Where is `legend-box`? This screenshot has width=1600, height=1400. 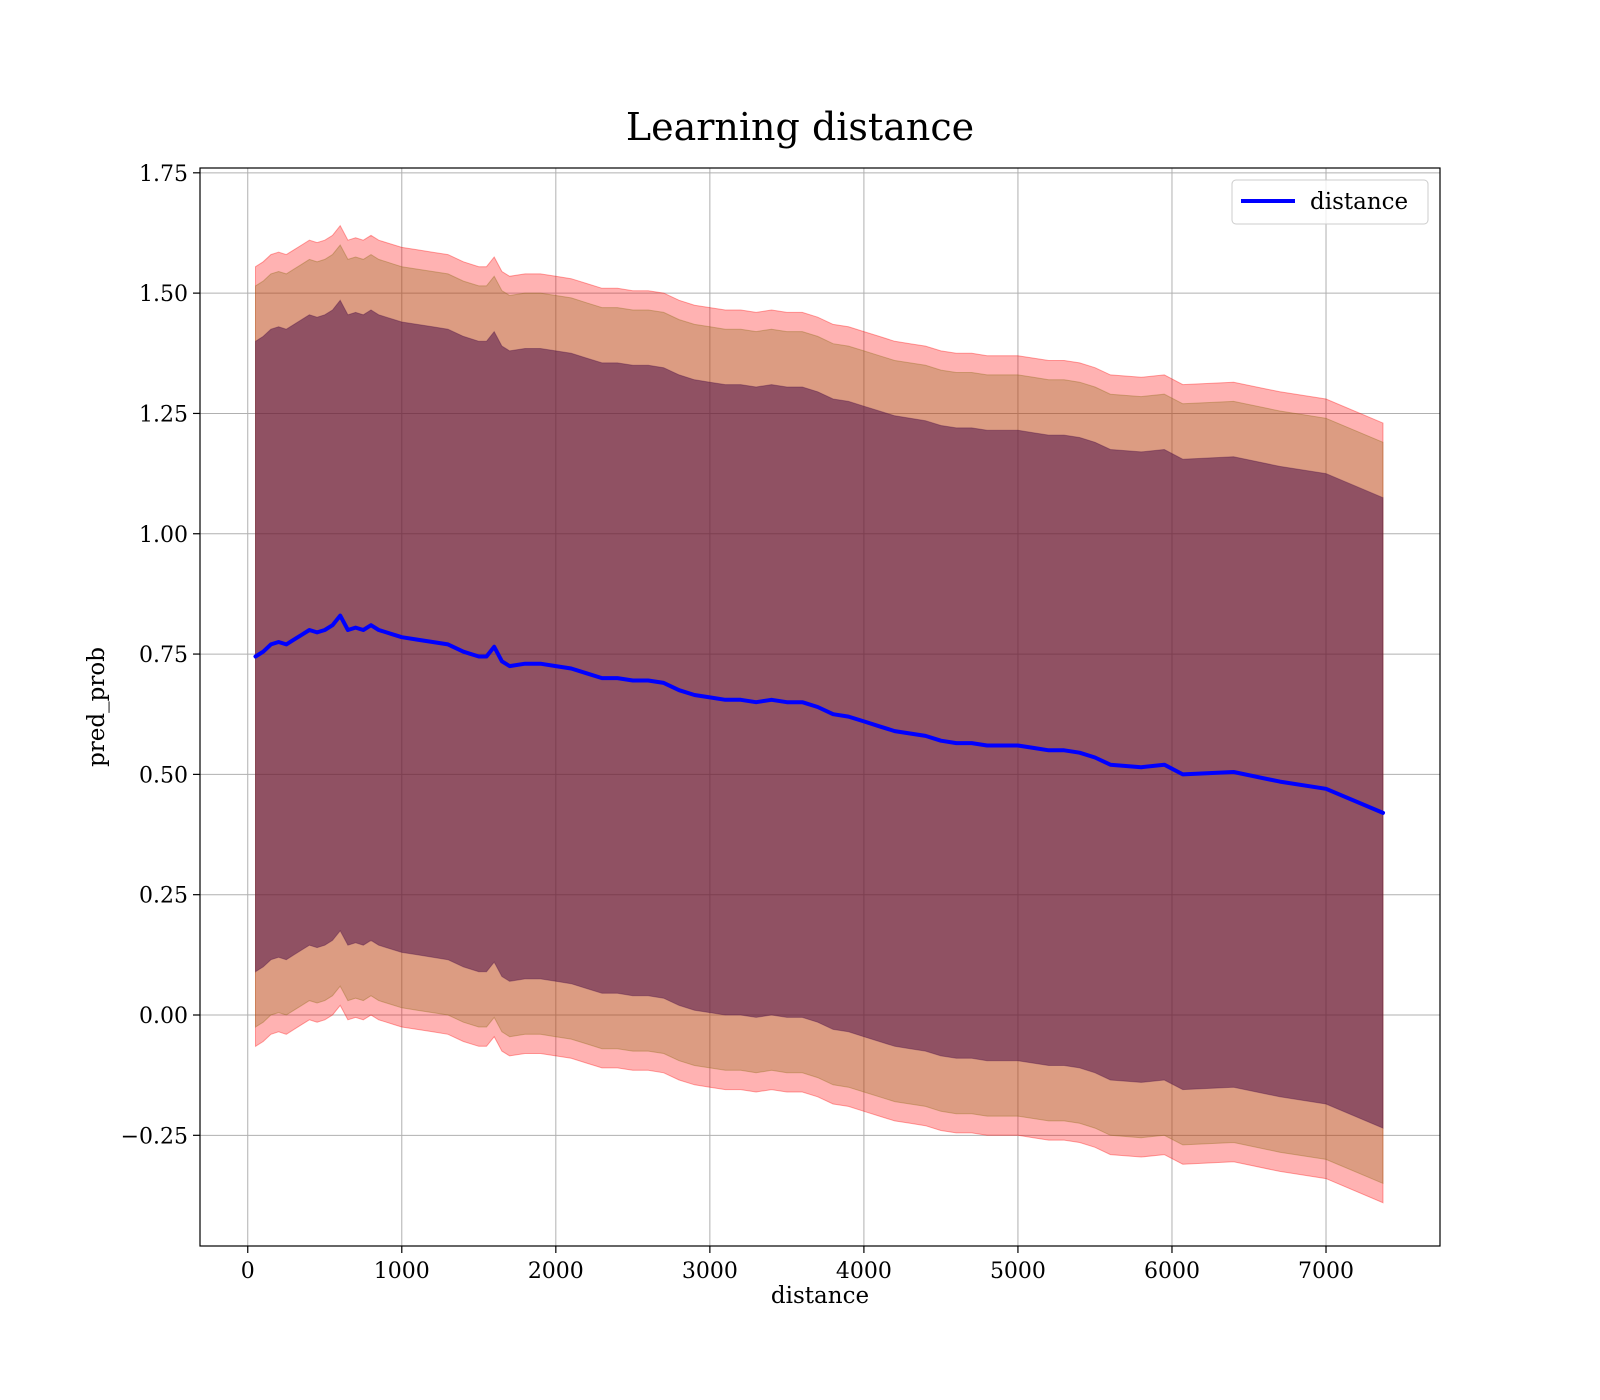 legend-box is located at coordinates (1330, 202).